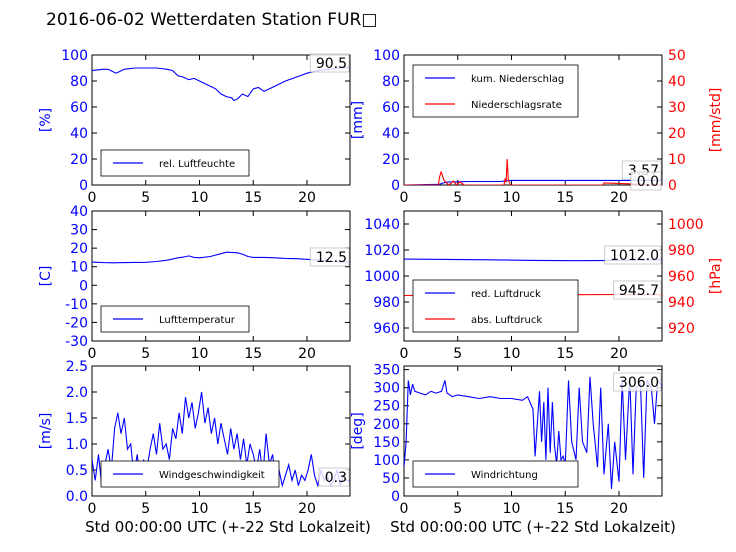 The image size is (736, 552). What do you see at coordinates (382, 277) in the screenshot?
I see `y-tick-label: 1000` at bounding box center [382, 277].